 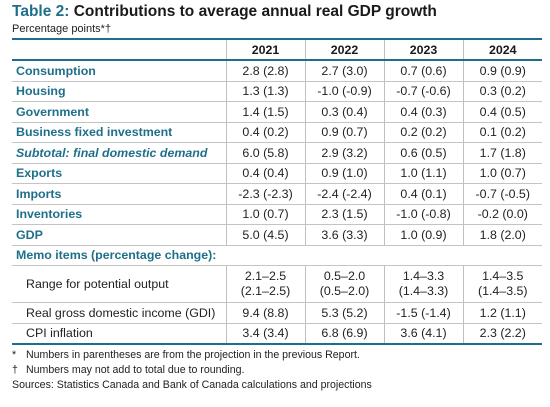 What do you see at coordinates (502, 91) in the screenshot?
I see `cell-value: 0.3 (0.2)` at bounding box center [502, 91].